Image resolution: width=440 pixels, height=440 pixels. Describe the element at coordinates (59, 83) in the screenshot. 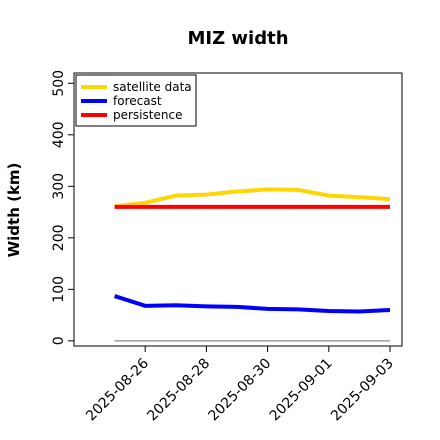

I see `y-tick-label: 500` at that location.